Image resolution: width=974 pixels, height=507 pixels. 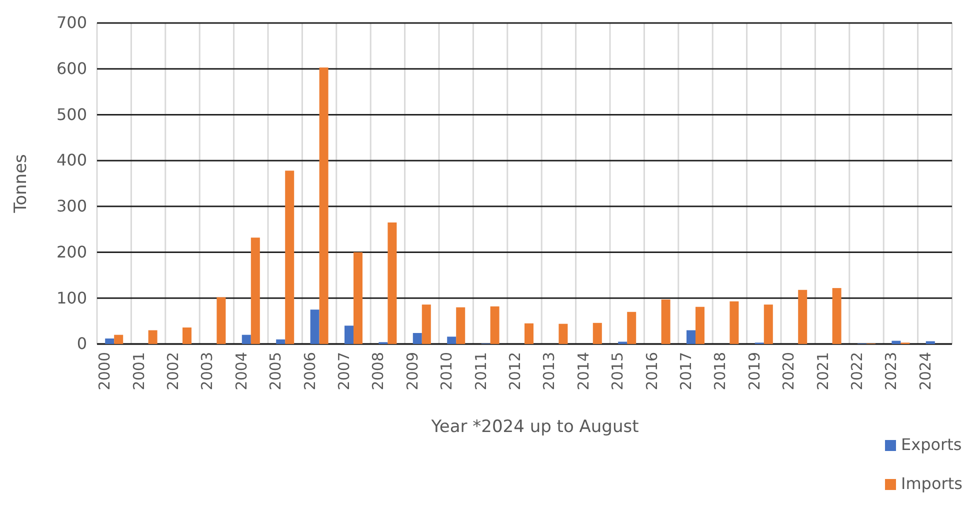 I want to click on x-tick-label: 2020, so click(x=789, y=371).